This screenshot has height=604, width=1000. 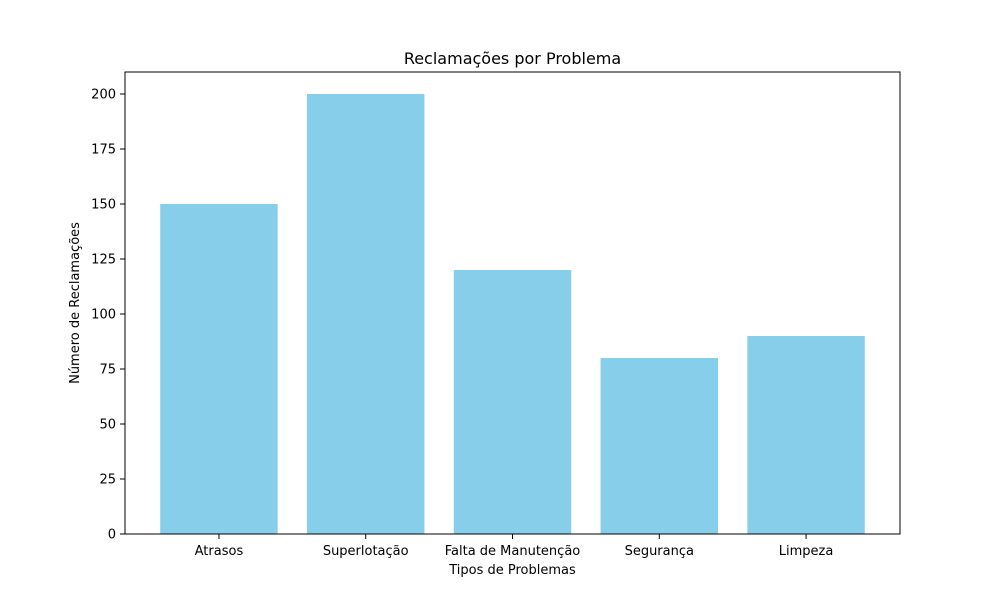 What do you see at coordinates (366, 551) in the screenshot?
I see `x-tick-label: Superlotação` at bounding box center [366, 551].